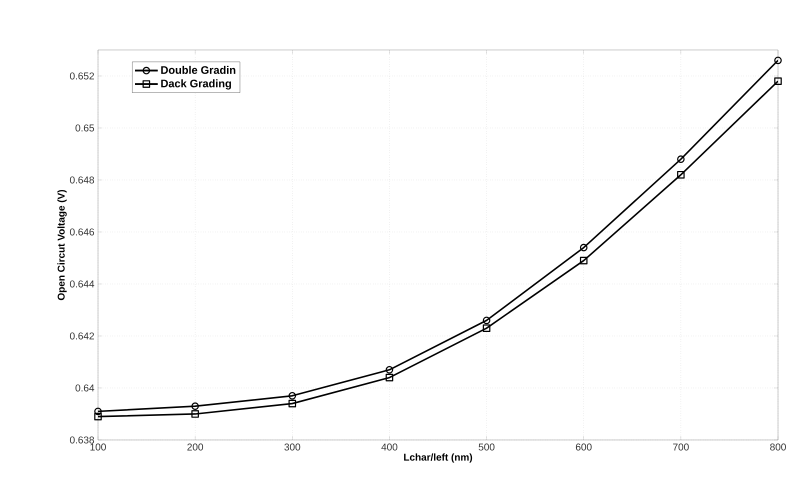 The height and width of the screenshot is (486, 808). I want to click on y-tick-label: 0.644, so click(82, 284).